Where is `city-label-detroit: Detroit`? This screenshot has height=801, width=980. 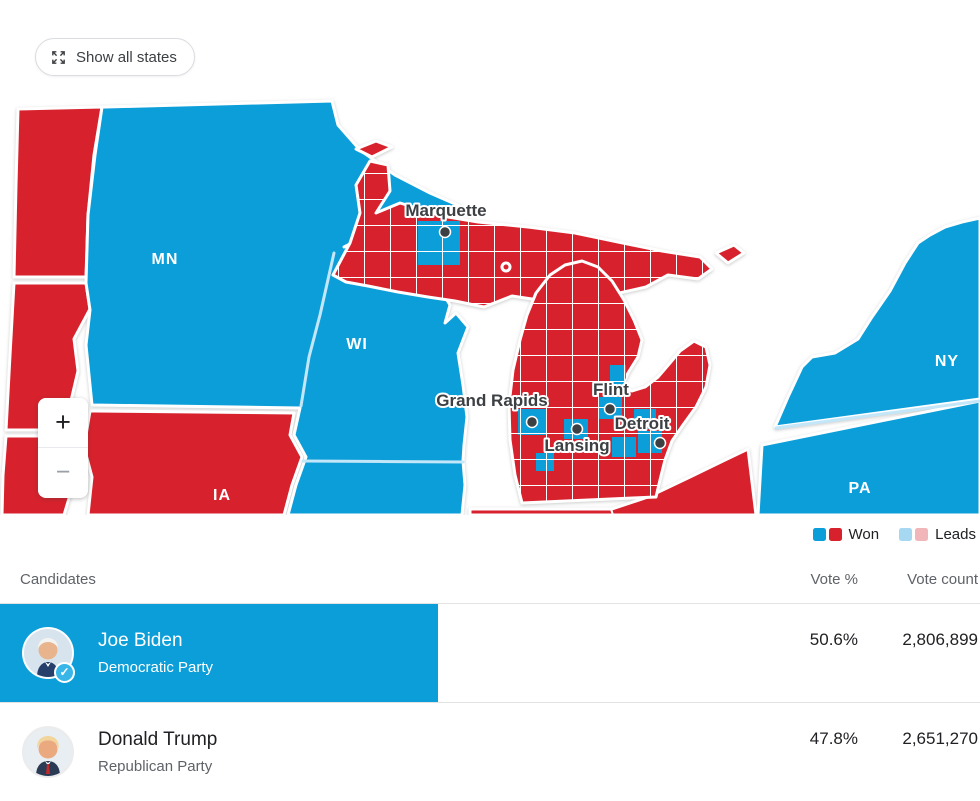
city-label-detroit: Detroit is located at coordinates (642, 423).